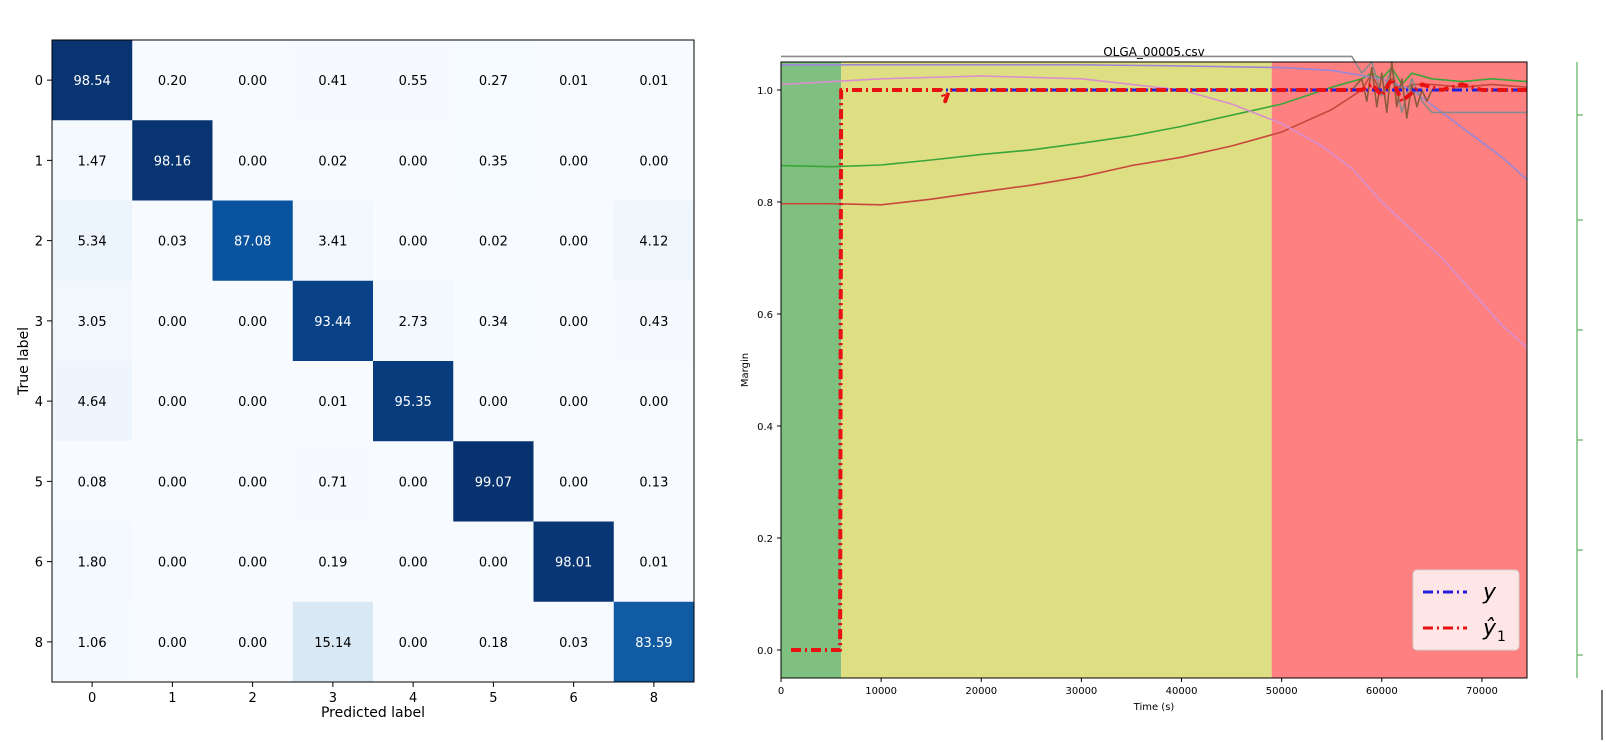  What do you see at coordinates (332, 482) in the screenshot?
I see `cell-value-label: 0.71` at bounding box center [332, 482].